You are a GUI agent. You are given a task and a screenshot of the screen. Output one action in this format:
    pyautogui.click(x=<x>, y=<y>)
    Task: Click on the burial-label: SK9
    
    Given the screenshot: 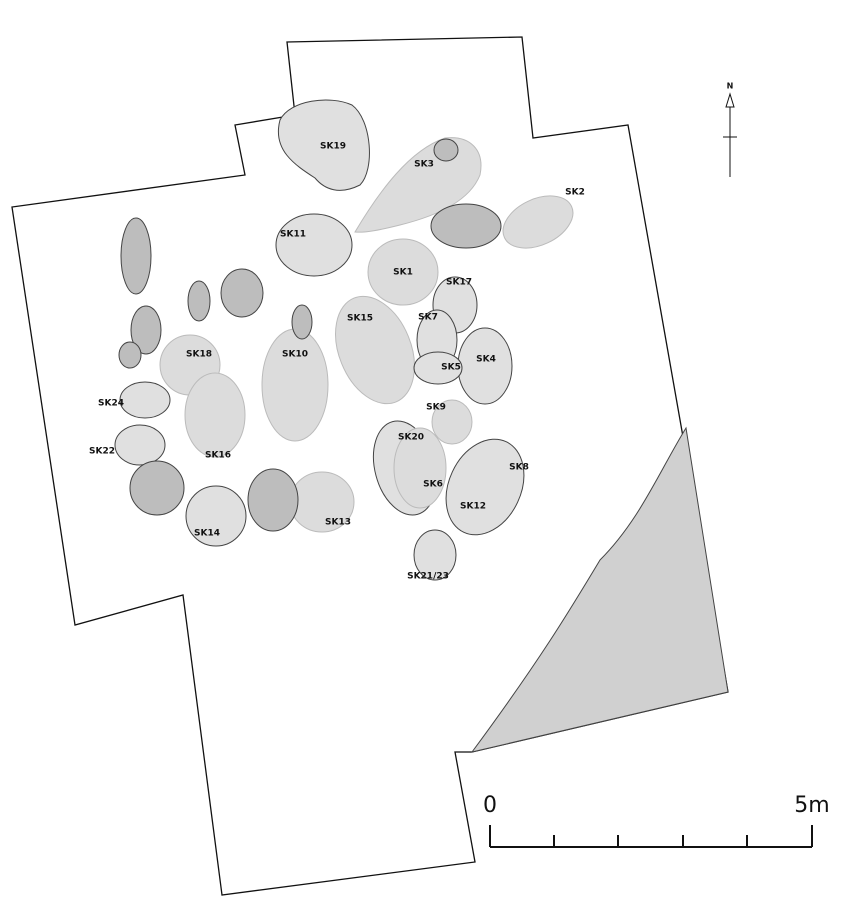 What is the action you would take?
    pyautogui.click(x=436, y=408)
    